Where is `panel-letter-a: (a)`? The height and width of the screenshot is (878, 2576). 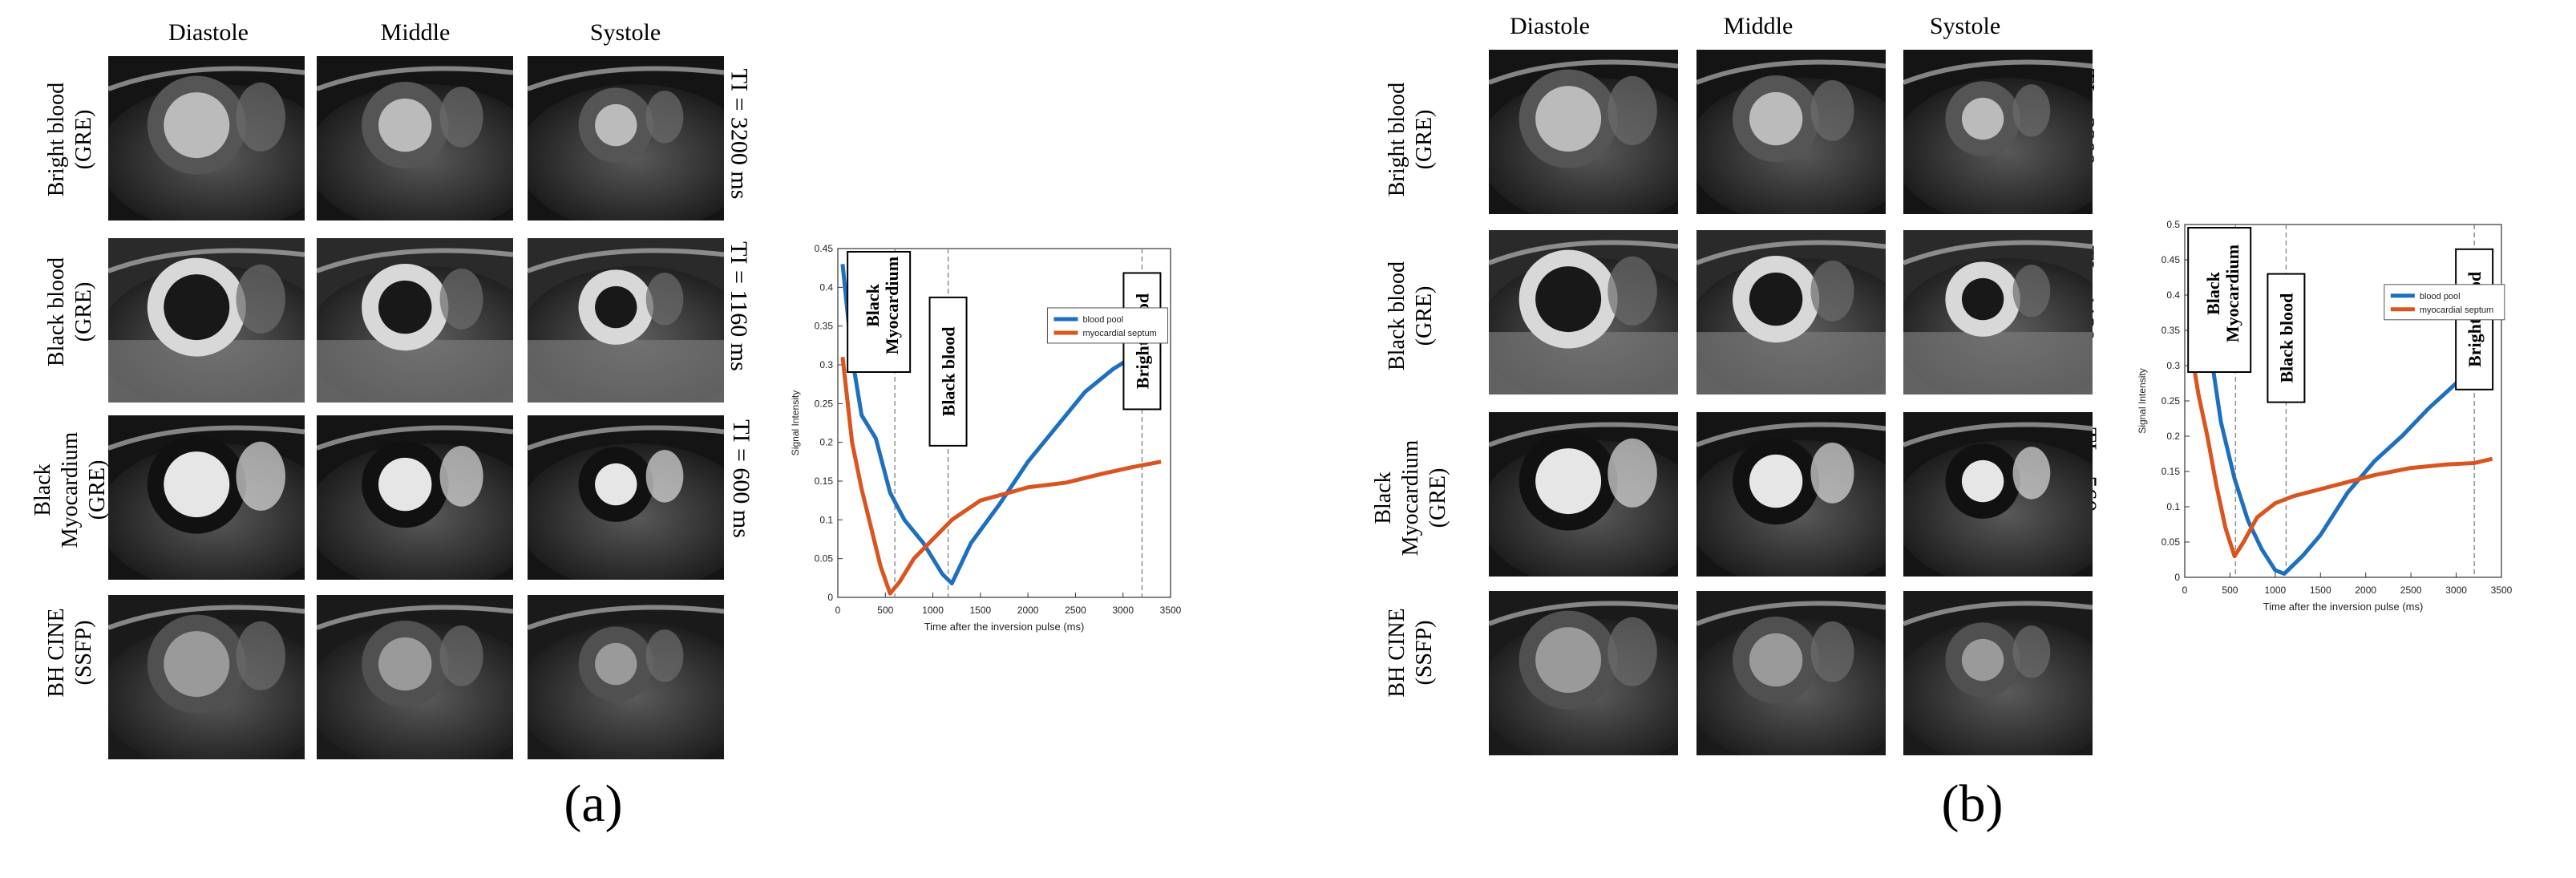
panel-letter-a: (a) is located at coordinates (593, 804).